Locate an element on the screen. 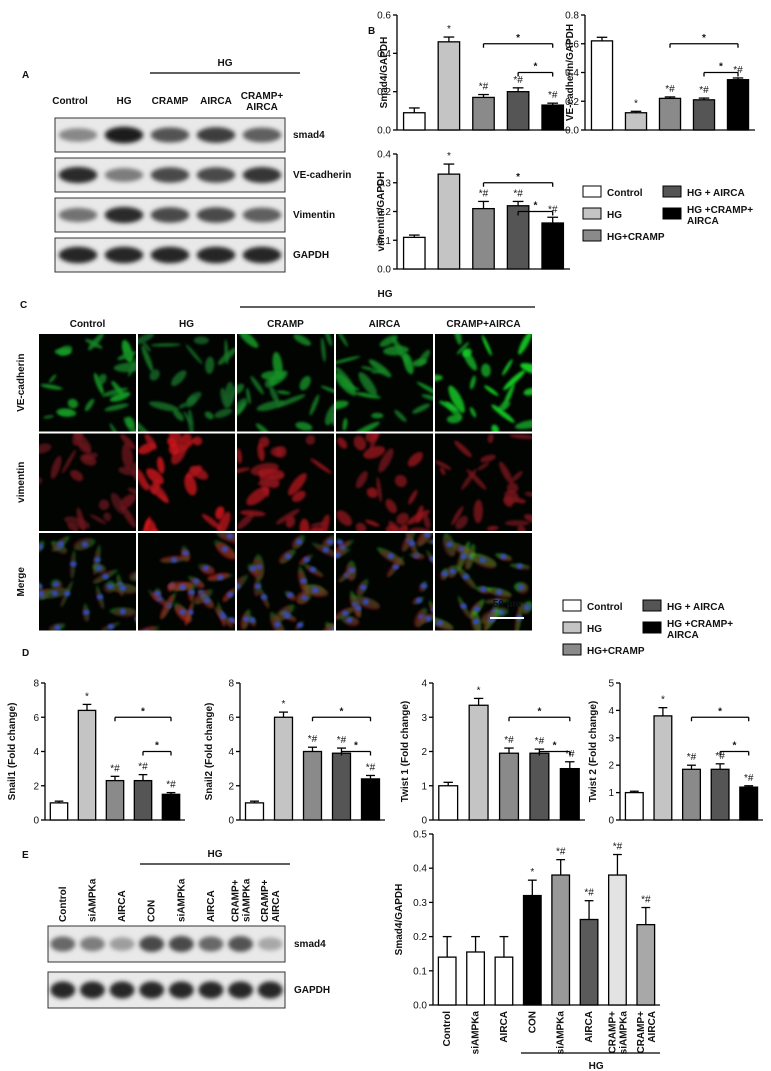  y-tick-label: 0.6 is located at coordinates (572, 44).